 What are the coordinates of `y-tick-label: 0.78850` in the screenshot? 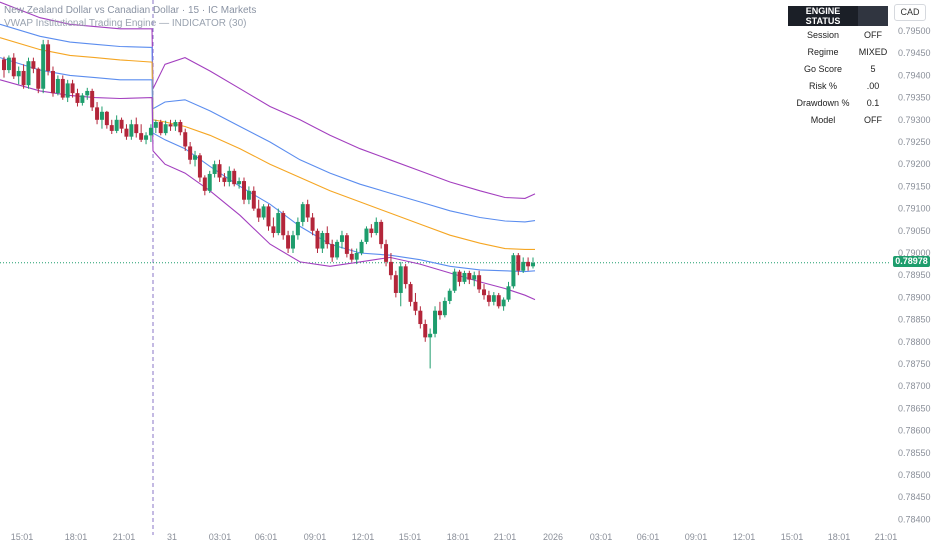 It's located at (914, 320).